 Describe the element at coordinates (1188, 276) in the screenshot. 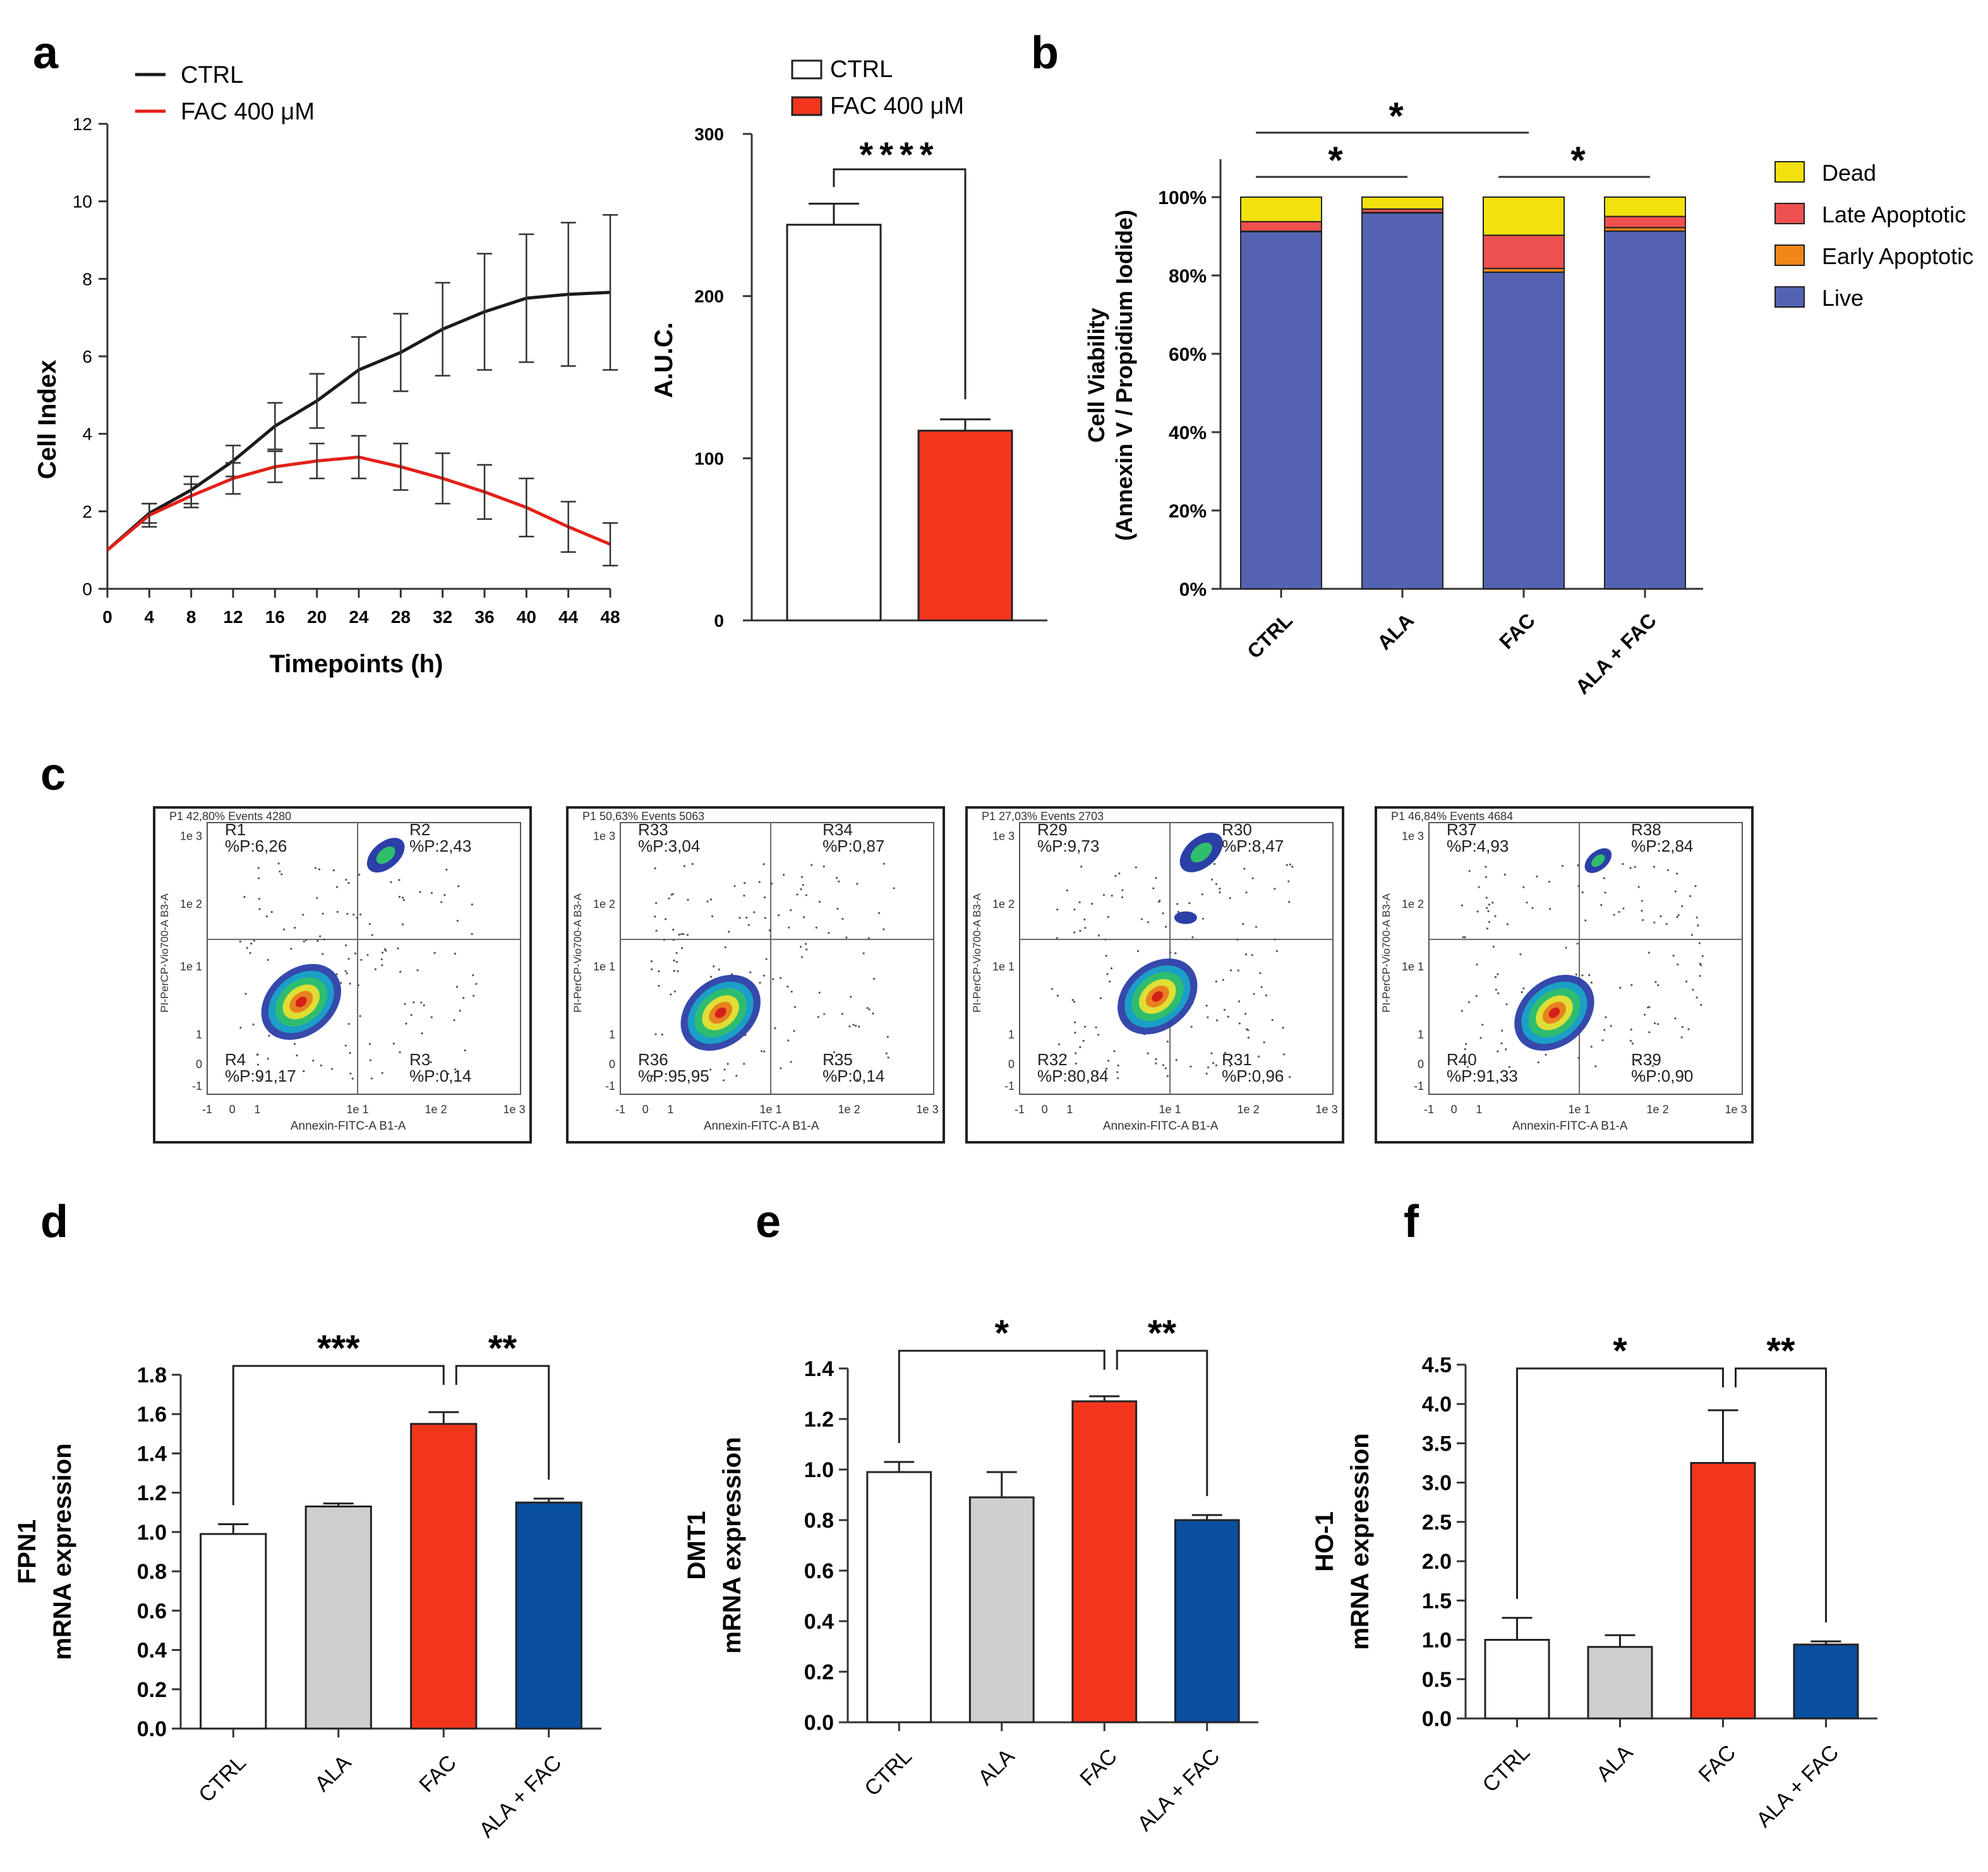

I see `y-tick-label: 80%` at that location.